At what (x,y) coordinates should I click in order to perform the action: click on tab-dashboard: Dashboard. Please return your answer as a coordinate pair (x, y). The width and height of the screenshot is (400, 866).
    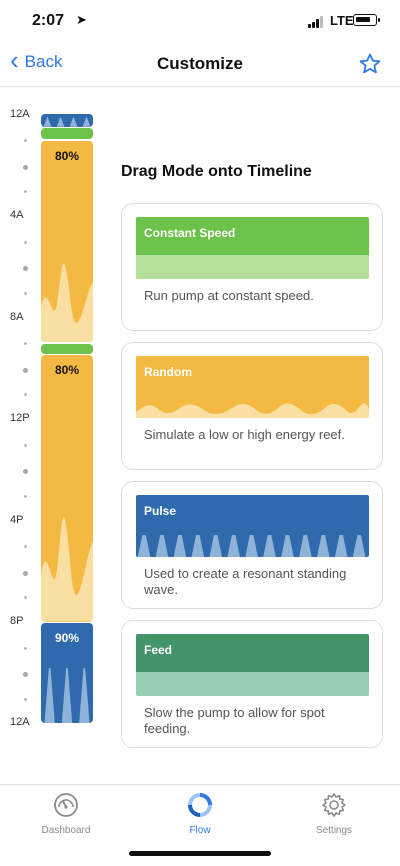
    Looking at the image, I should click on (66, 813).